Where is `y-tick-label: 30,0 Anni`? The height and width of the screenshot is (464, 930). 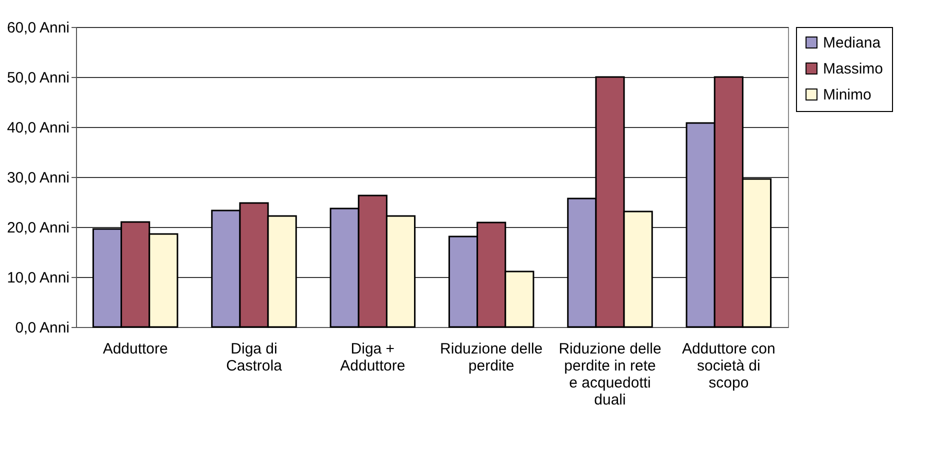 y-tick-label: 30,0 Anni is located at coordinates (38, 178).